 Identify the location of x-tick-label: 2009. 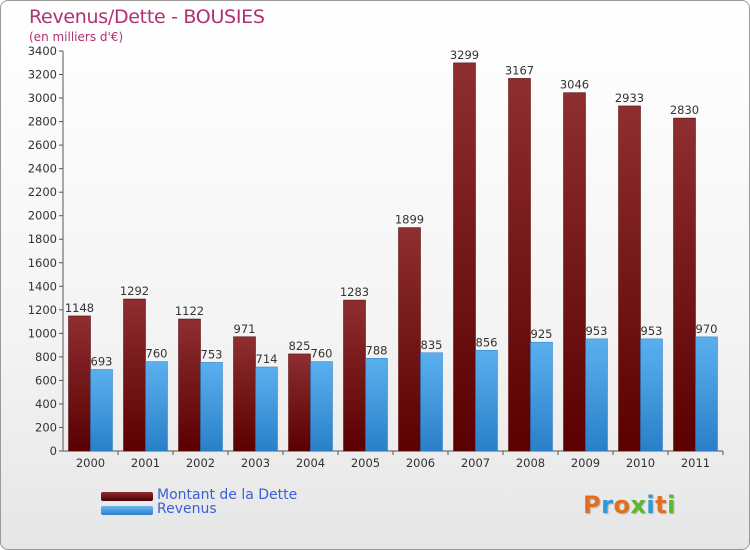
(585, 463).